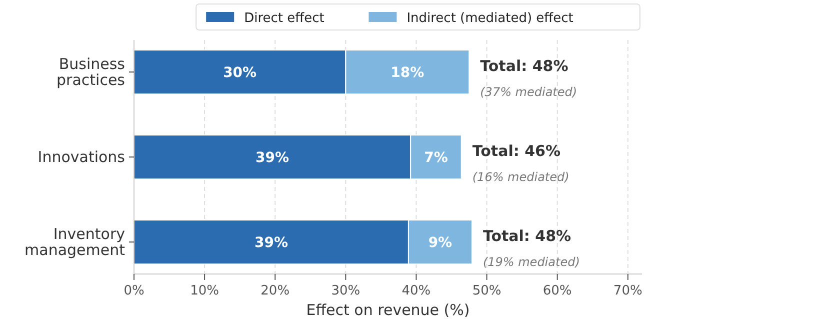 This screenshot has width=813, height=319. I want to click on x-tick-label: 10%, so click(205, 291).